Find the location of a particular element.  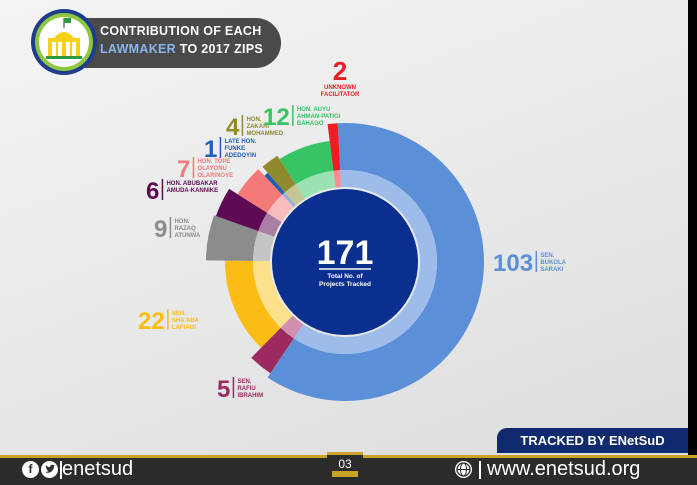

slice-name-line: LAFIAGI is located at coordinates (184, 328).